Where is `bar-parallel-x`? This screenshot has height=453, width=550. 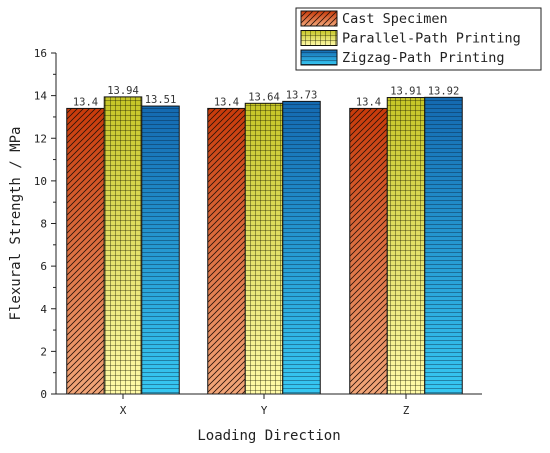 bar-parallel-x is located at coordinates (123, 245).